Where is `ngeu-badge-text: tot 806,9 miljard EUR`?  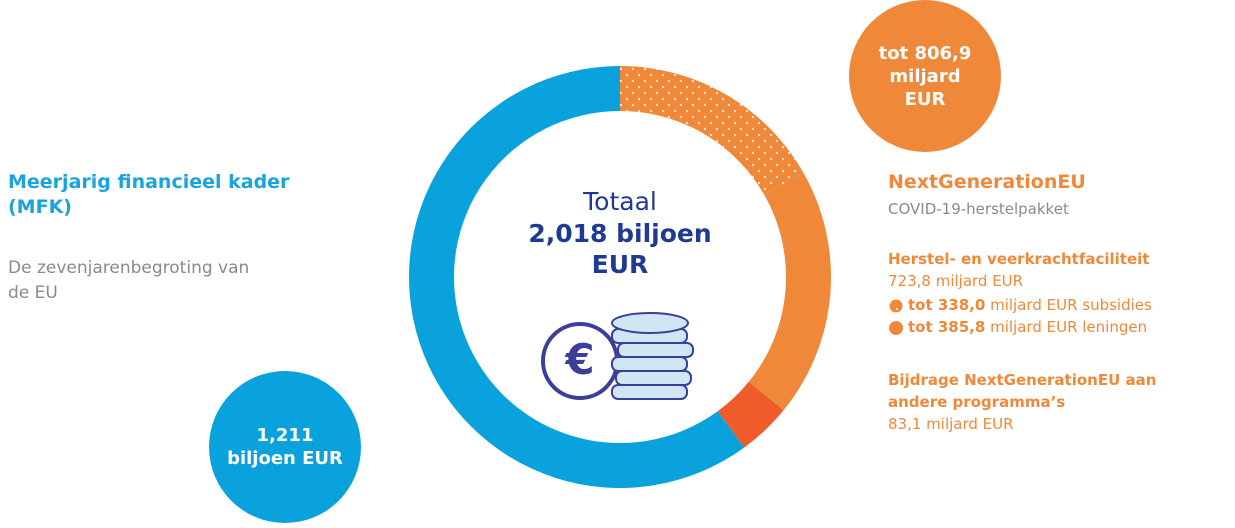
ngeu-badge-text: tot 806,9 miljard EUR is located at coordinates (925, 76).